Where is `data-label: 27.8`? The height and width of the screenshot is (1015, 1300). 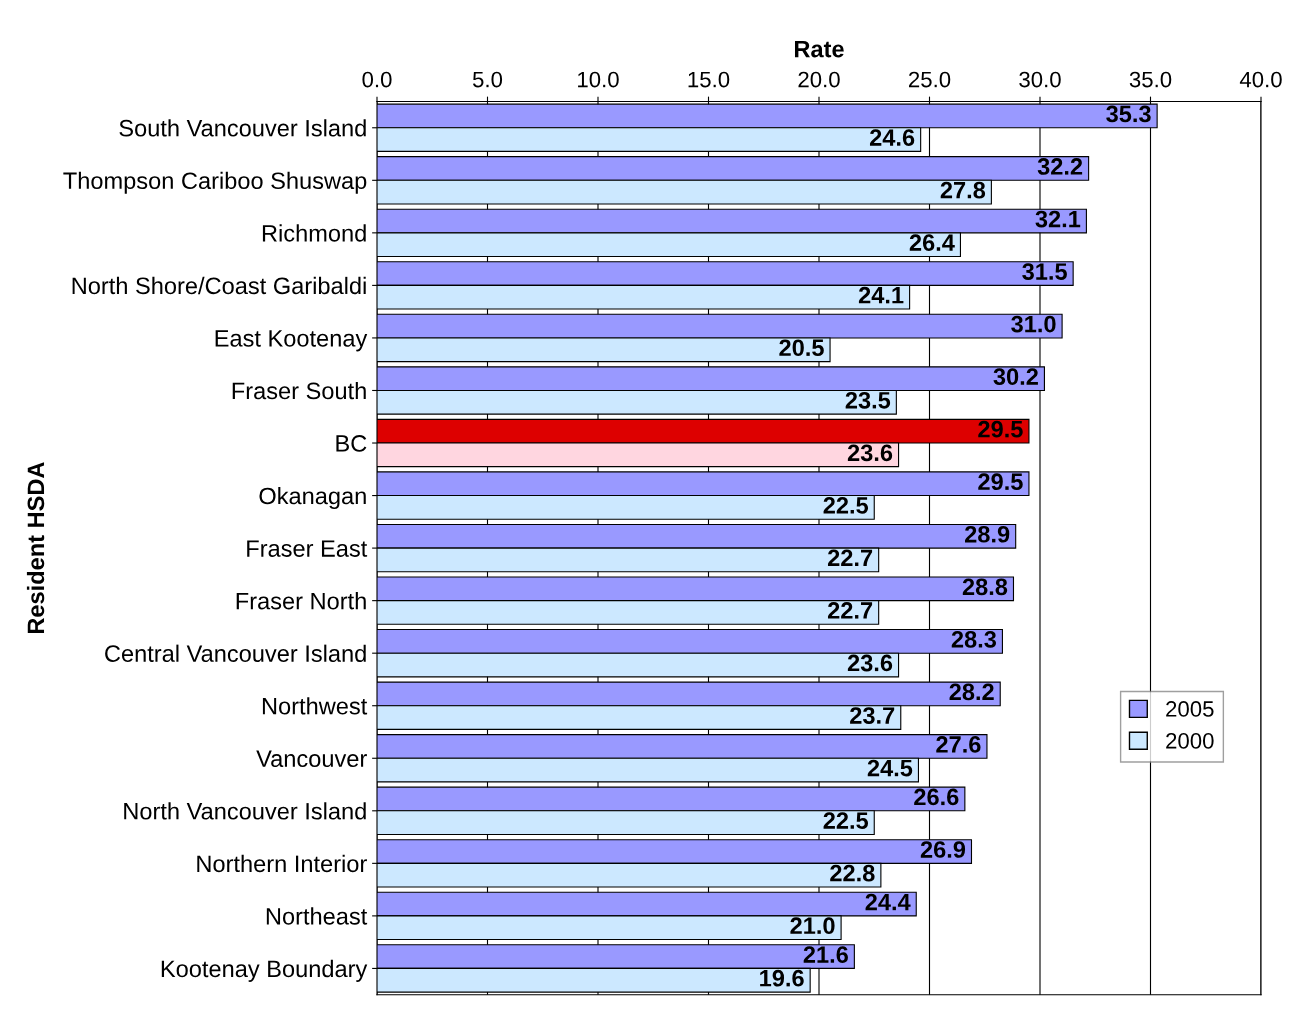 data-label: 27.8 is located at coordinates (963, 190).